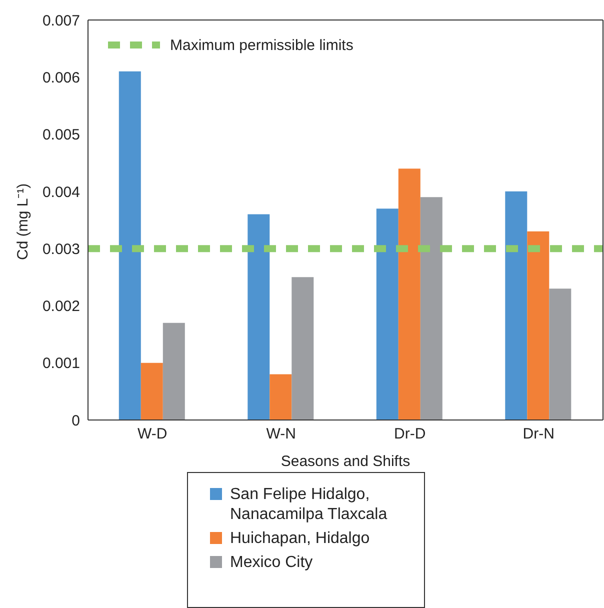 This screenshot has width=604, height=608. What do you see at coordinates (61, 363) in the screenshot?
I see `y-tick-label: 0.001` at bounding box center [61, 363].